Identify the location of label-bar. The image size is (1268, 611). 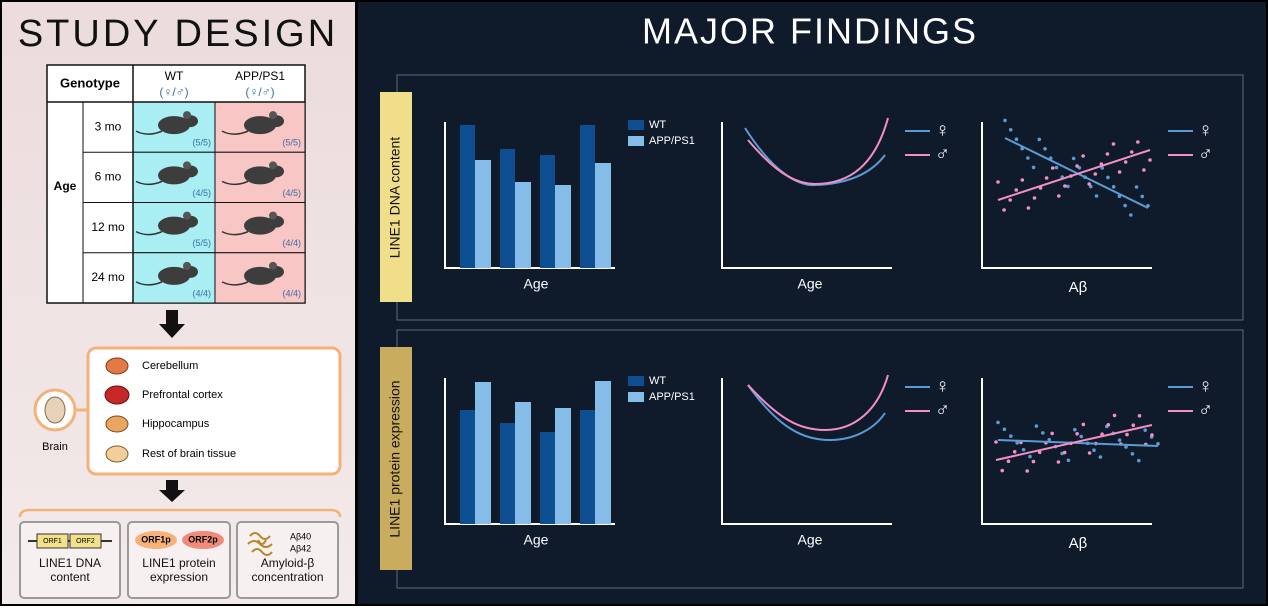
(396, 197).